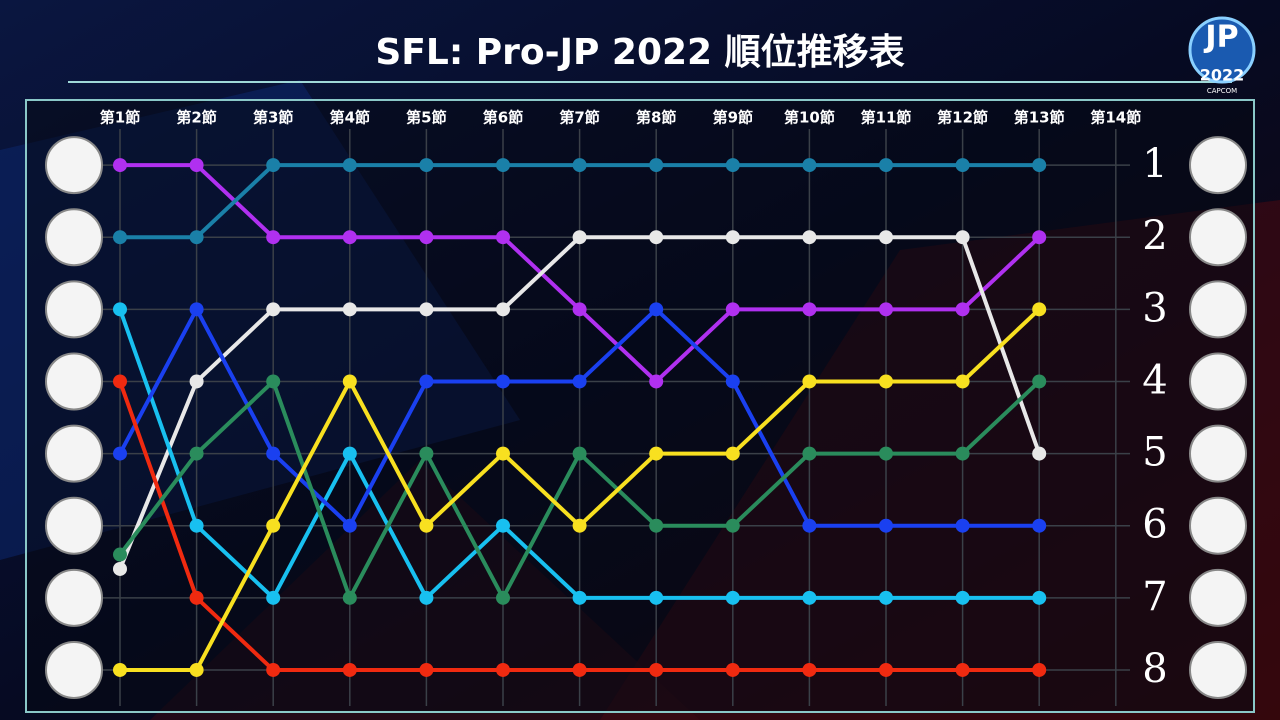 This screenshot has height=720, width=1280. I want to click on chart-title: SFL: Pro-JP 2022 順位推移表, so click(639, 52).